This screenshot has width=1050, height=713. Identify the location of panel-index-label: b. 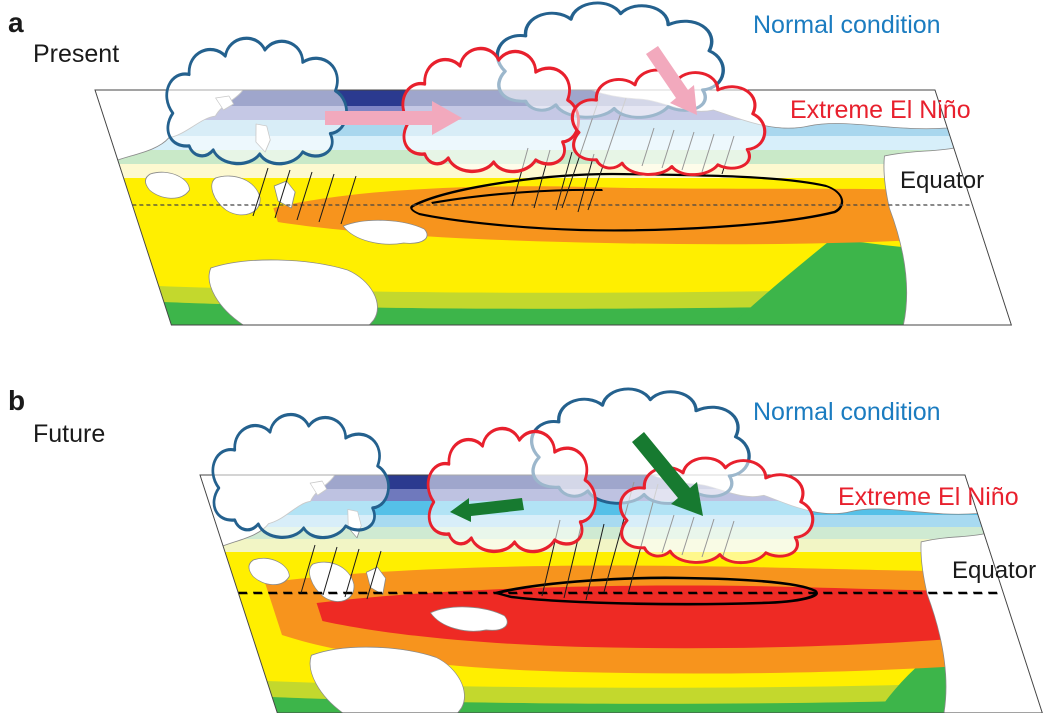
(16, 400).